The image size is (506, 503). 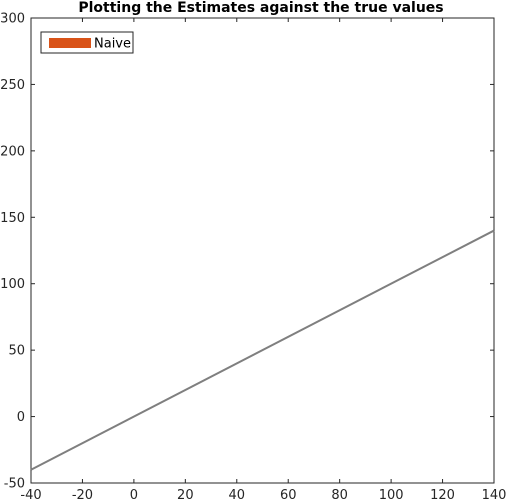 What do you see at coordinates (185, 495) in the screenshot?
I see `x-tick-label: 20` at bounding box center [185, 495].